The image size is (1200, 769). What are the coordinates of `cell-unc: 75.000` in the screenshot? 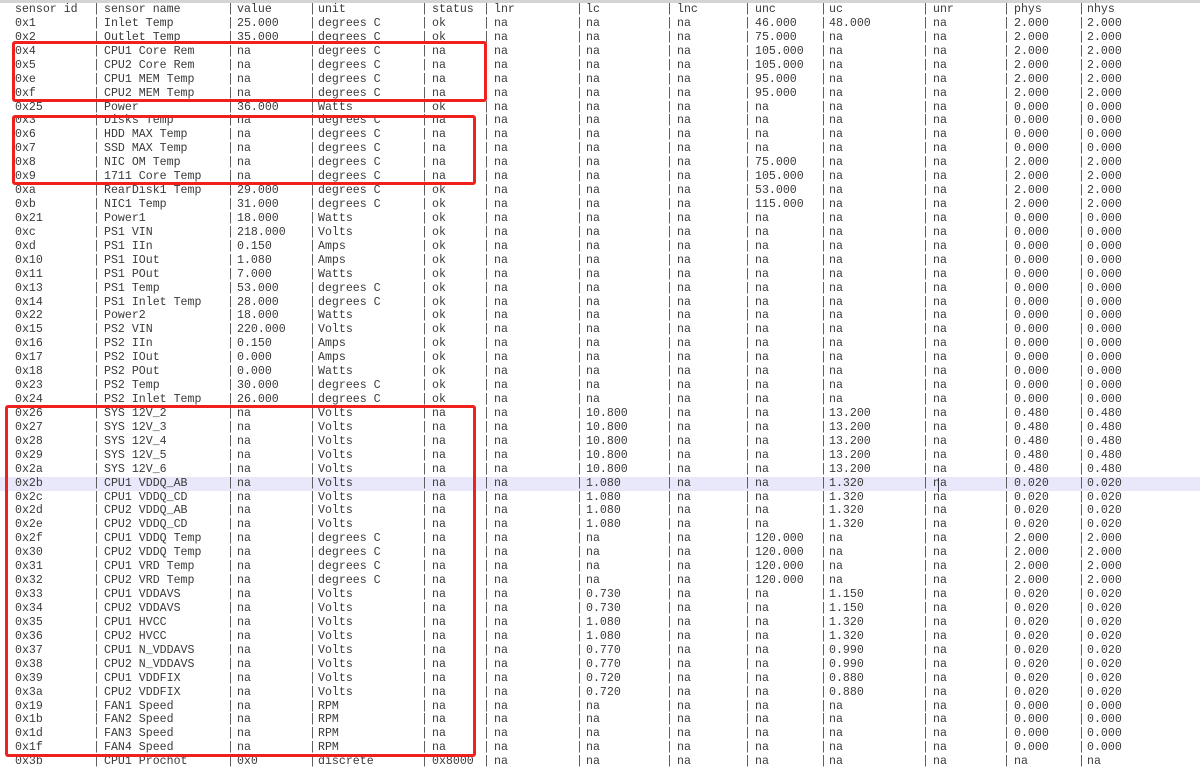 It's located at (776, 162).